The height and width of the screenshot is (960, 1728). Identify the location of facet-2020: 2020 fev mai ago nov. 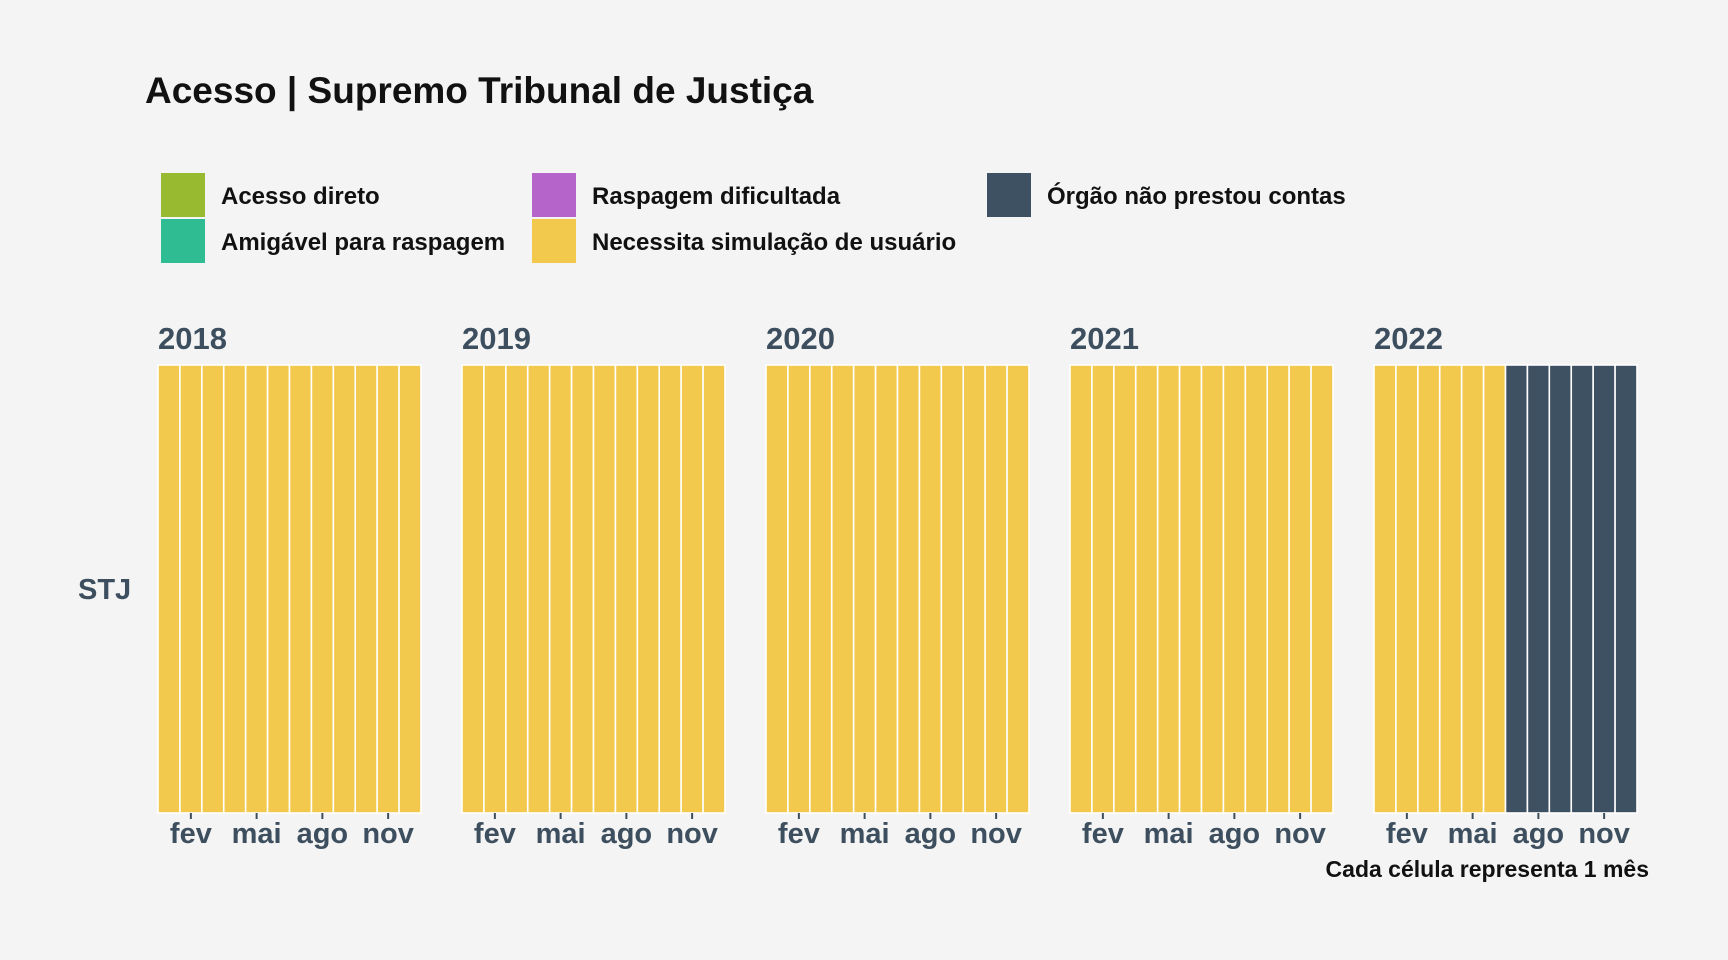
(897, 585).